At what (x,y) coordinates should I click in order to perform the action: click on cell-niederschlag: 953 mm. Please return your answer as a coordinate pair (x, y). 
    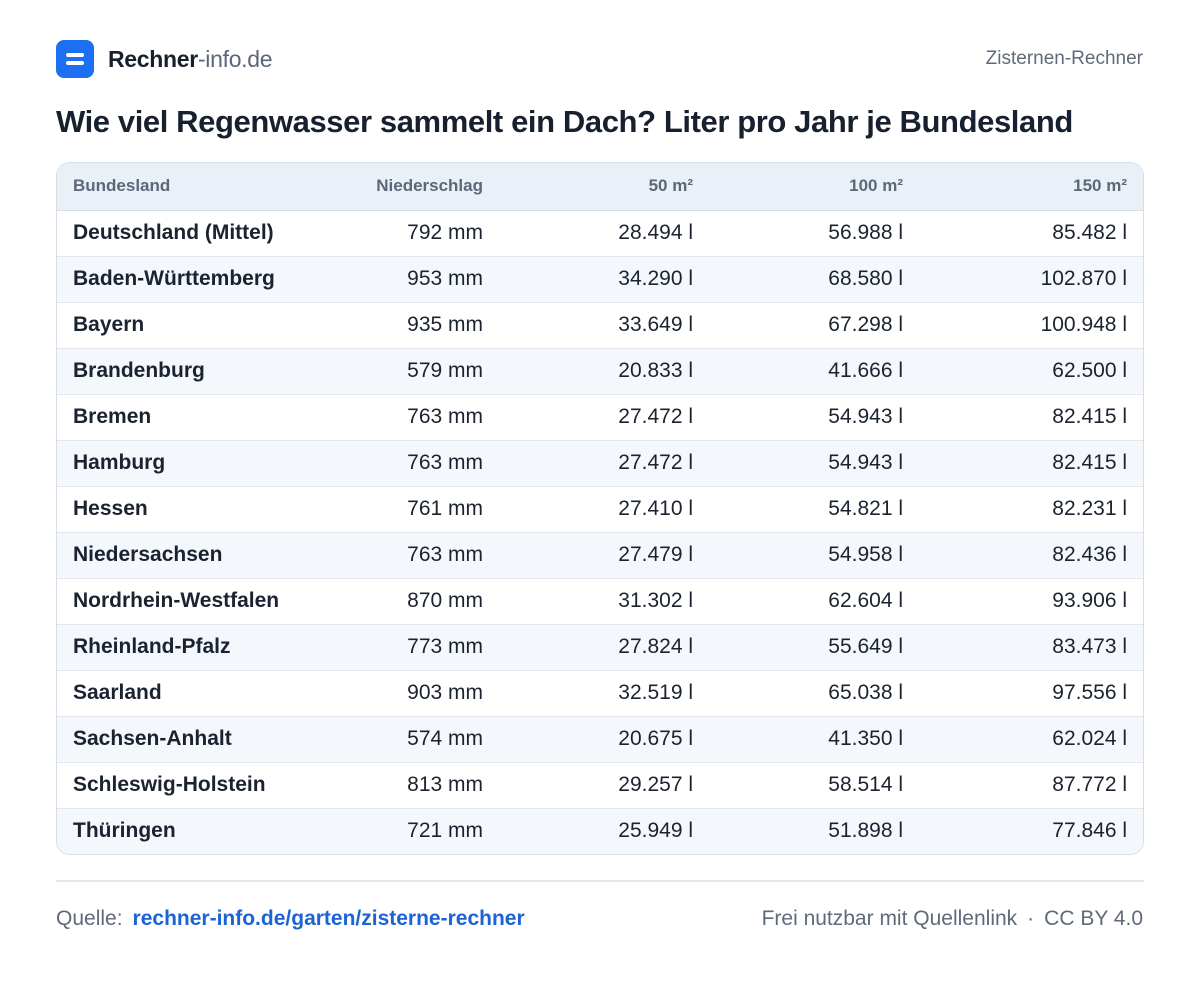
    Looking at the image, I should click on (423, 278).